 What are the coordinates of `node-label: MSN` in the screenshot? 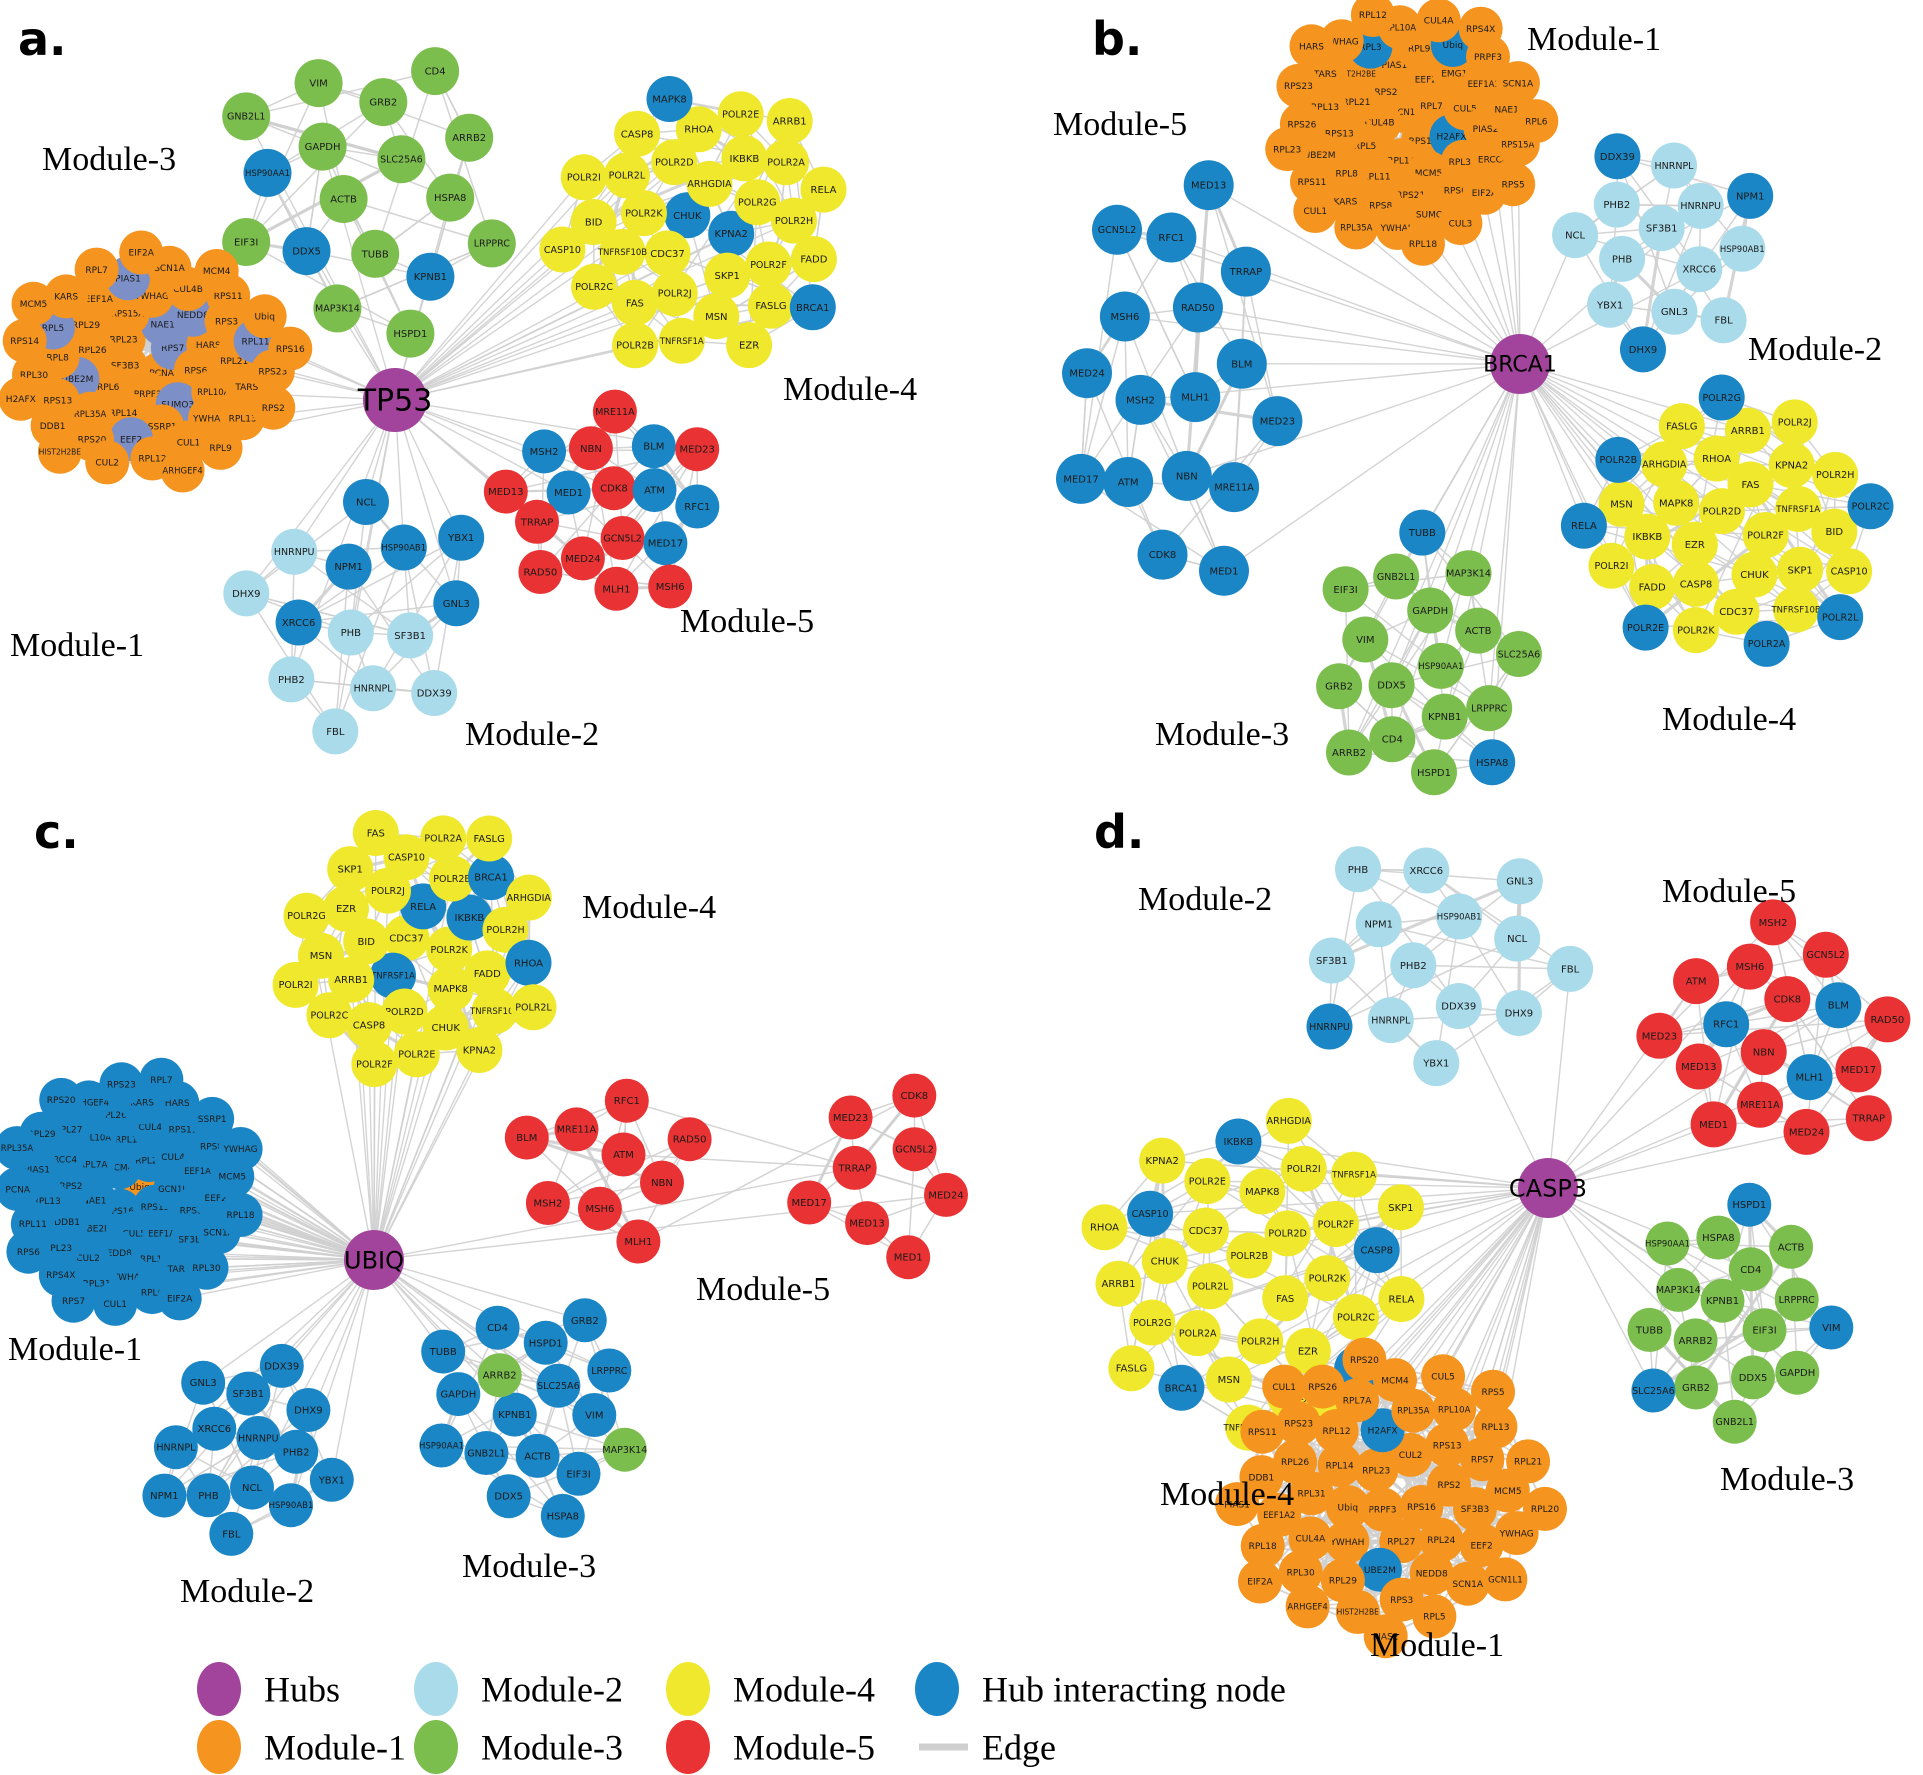 It's located at (1621, 504).